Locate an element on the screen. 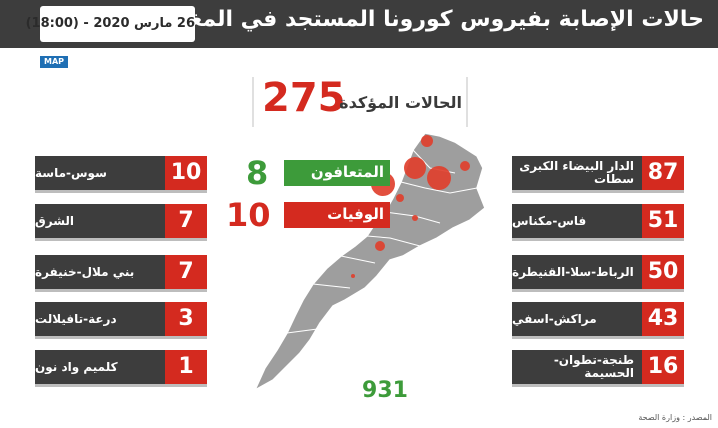 This screenshot has width=718, height=428. region-card: كلميم واد نون 1 is located at coordinates (121, 368).